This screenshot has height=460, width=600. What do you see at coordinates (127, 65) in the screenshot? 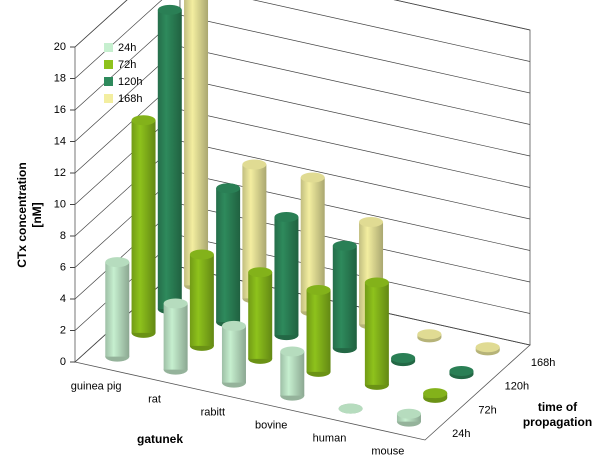
I see `legend-label: 72h` at bounding box center [127, 65].